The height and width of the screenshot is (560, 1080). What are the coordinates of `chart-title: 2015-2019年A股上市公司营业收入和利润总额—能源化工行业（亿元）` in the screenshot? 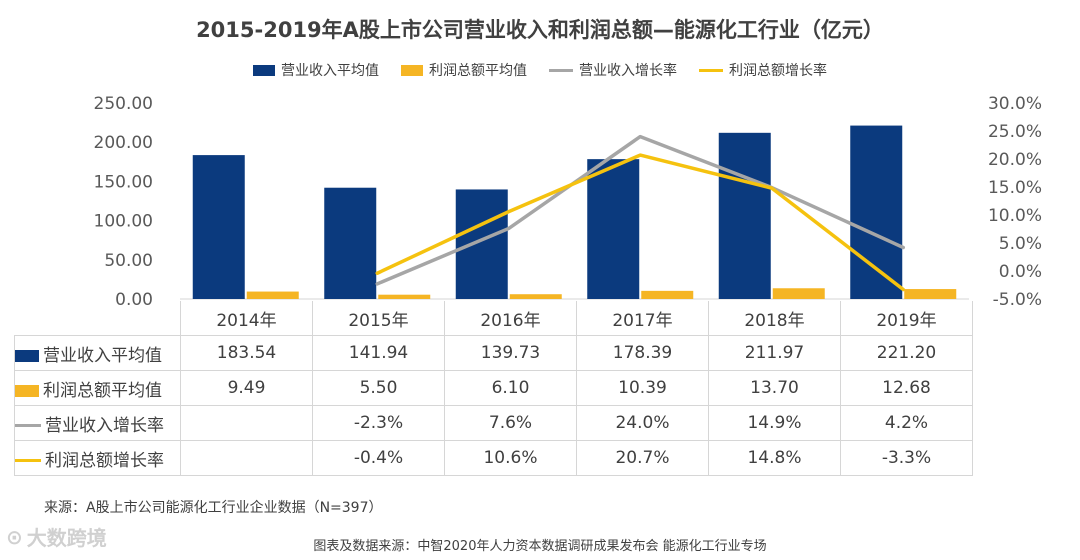 It's located at (540, 30).